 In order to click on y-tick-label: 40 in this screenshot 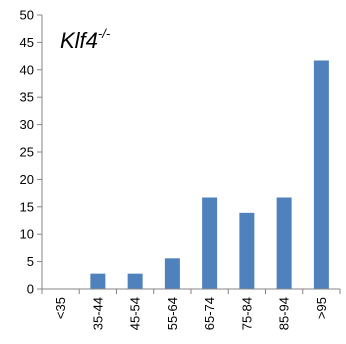, I will do `click(27, 69)`.